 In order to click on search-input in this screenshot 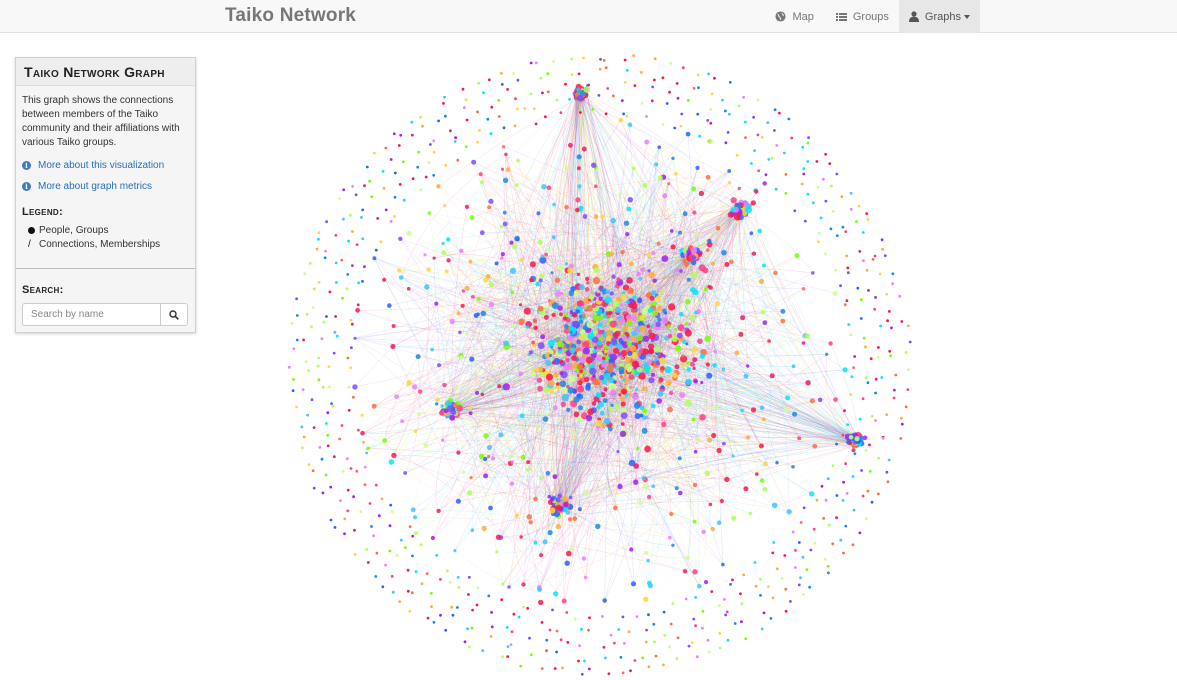, I will do `click(91, 314)`.